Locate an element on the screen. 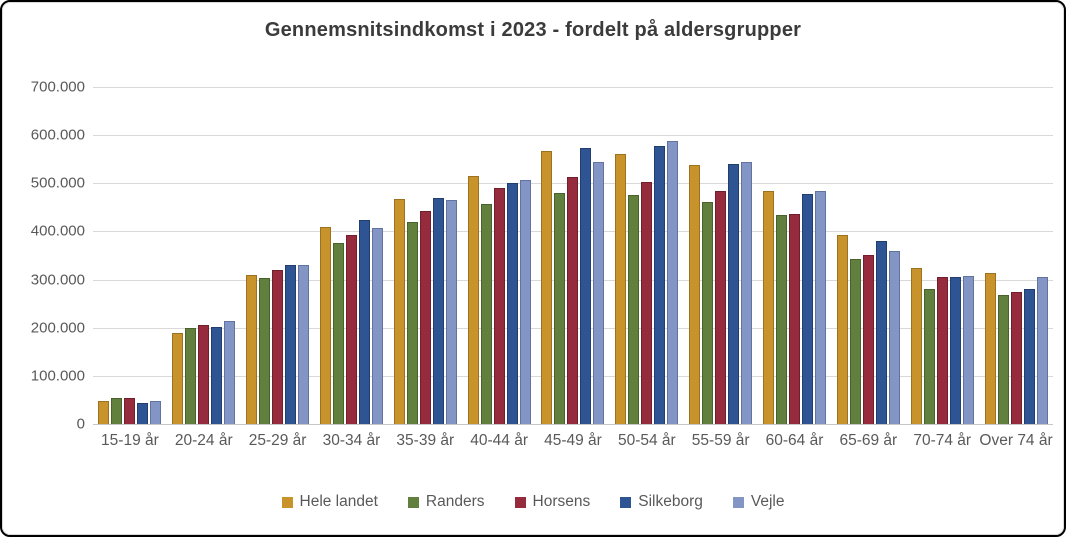 The image size is (1066, 537). legend-label: Randers is located at coordinates (455, 501).